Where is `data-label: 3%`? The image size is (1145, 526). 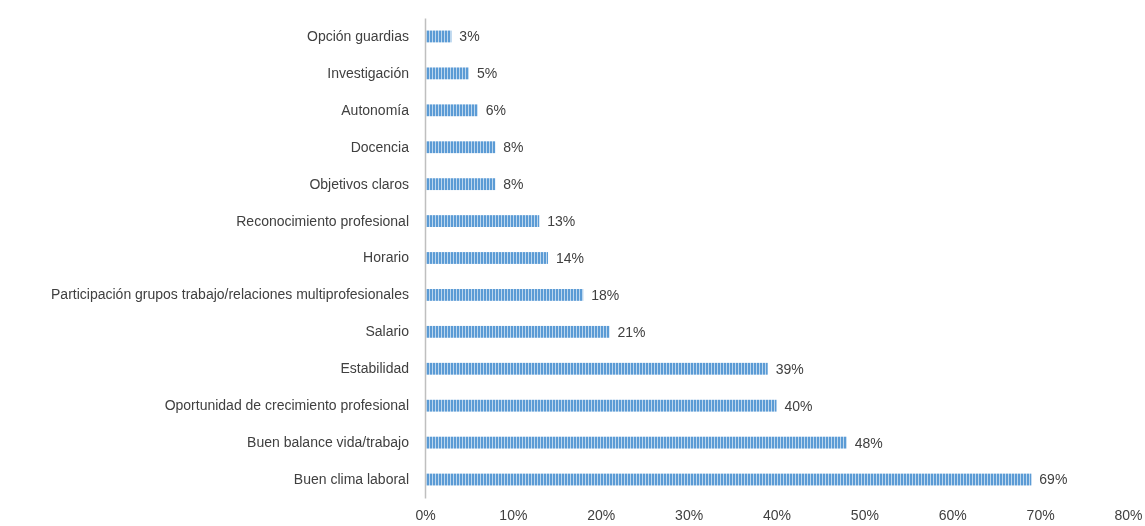 data-label: 3% is located at coordinates (469, 36).